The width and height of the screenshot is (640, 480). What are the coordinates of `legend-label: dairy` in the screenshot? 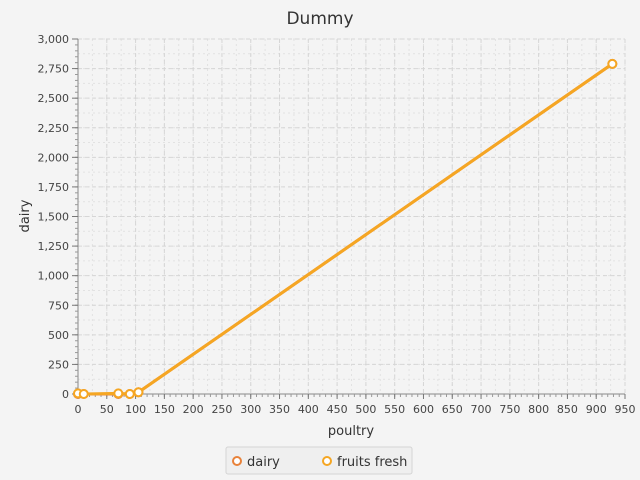 It's located at (263, 462).